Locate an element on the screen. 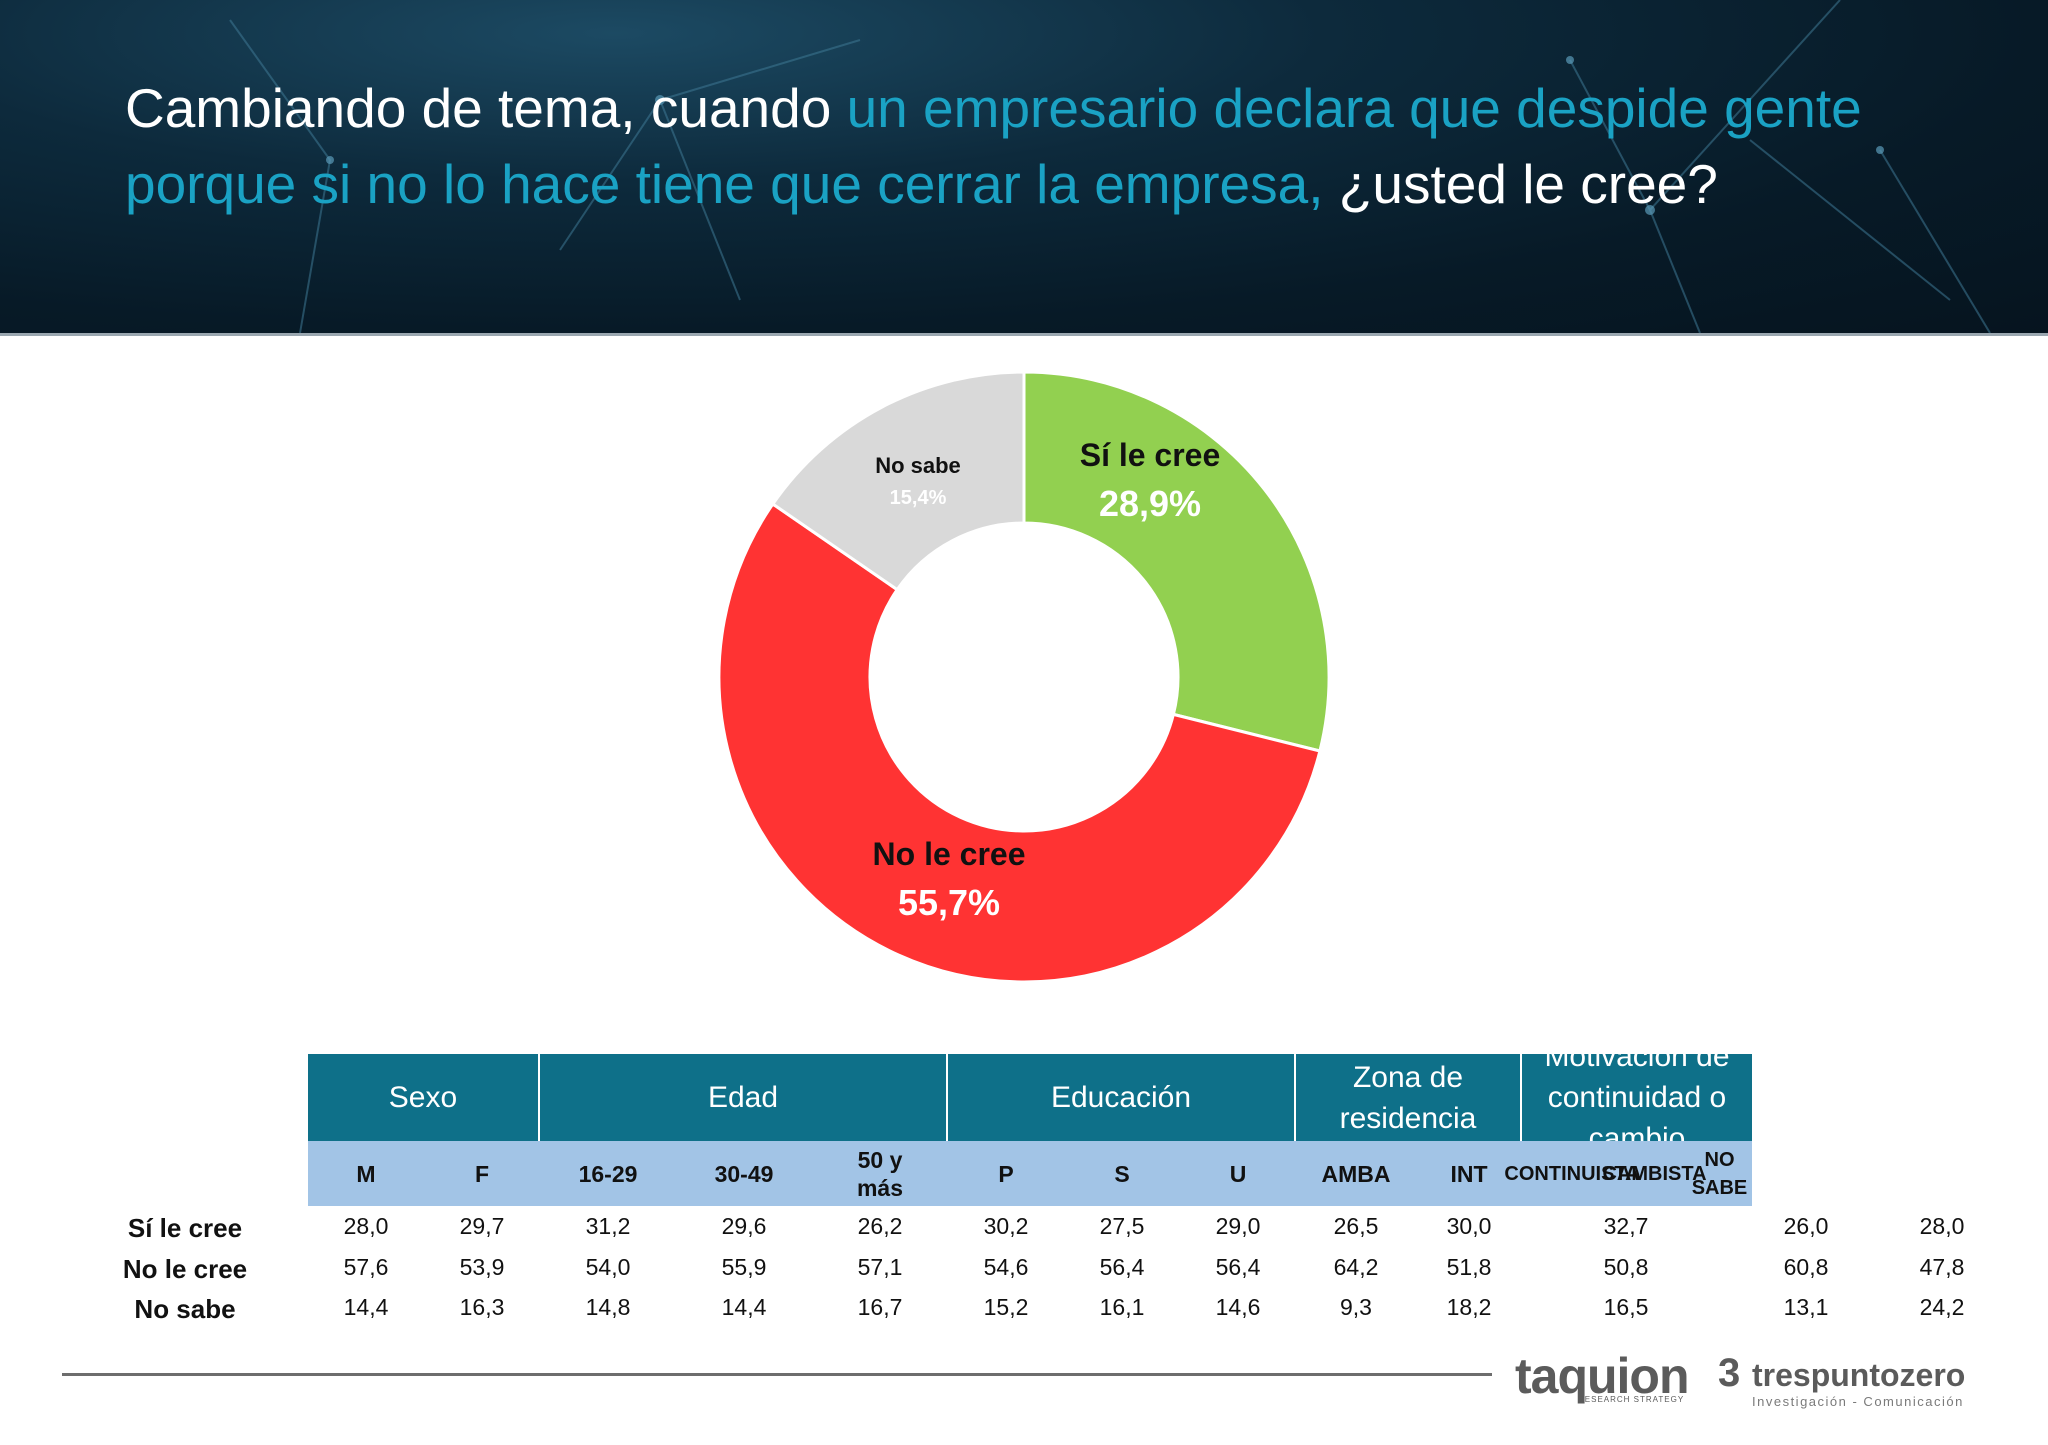  column-header: F is located at coordinates (482, 1173).